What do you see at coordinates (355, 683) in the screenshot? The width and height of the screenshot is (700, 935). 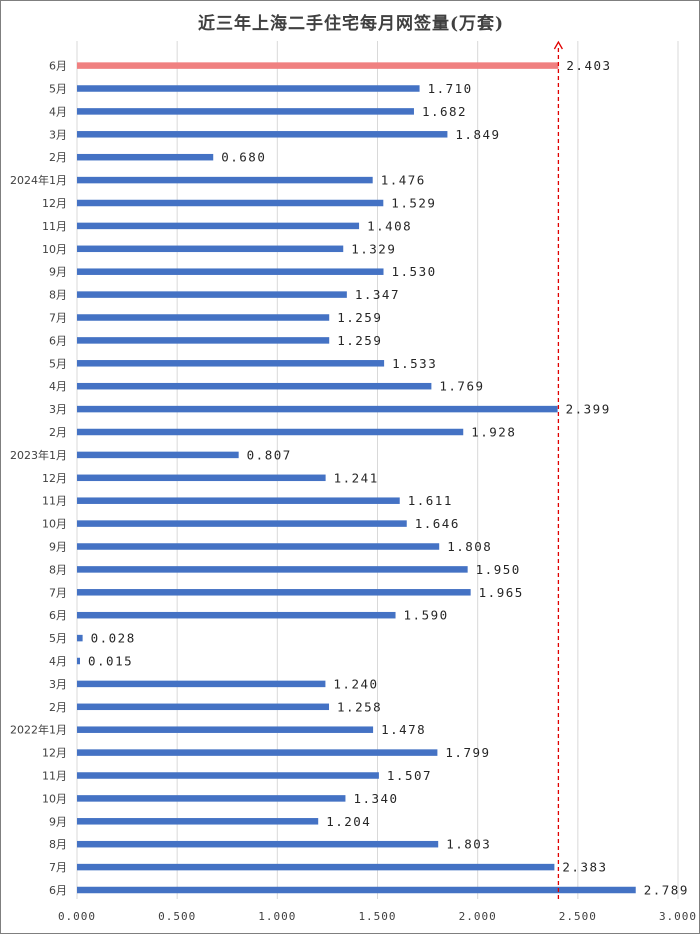 I see `data-label: 1.240` at bounding box center [355, 683].